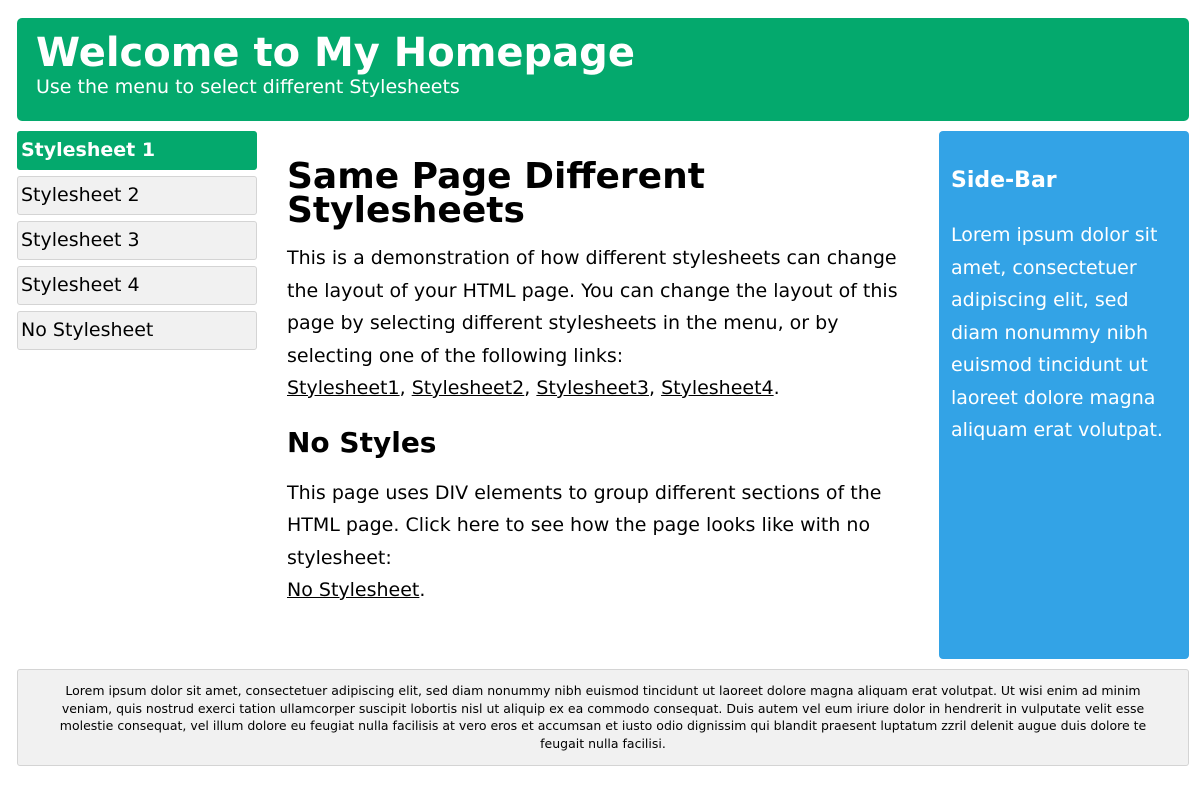 The height and width of the screenshot is (790, 1203). I want to click on link-no-stylesheet: No Stylesheet, so click(353, 590).